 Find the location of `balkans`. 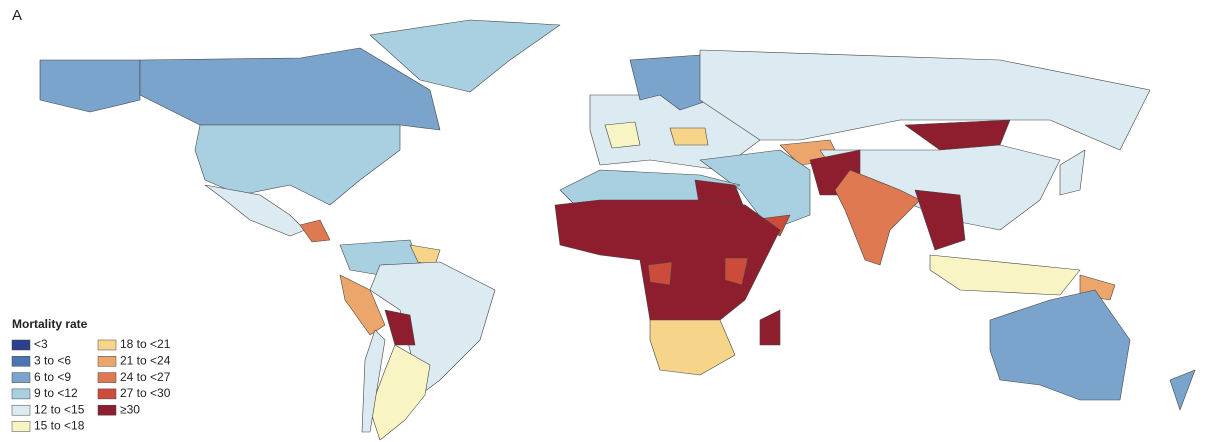

balkans is located at coordinates (689, 136).